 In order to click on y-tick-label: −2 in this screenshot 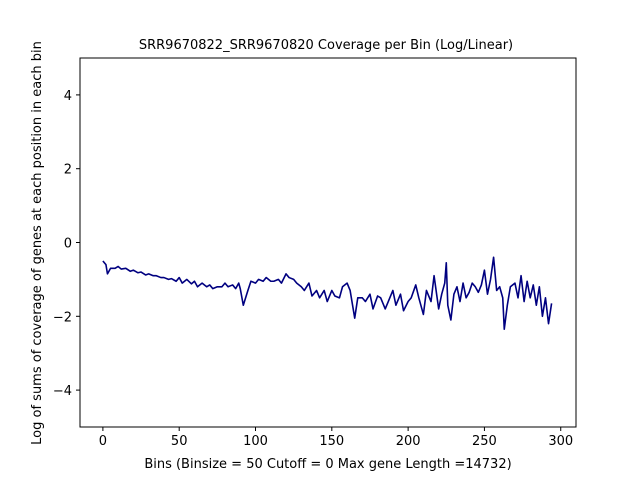, I will do `click(62, 317)`.